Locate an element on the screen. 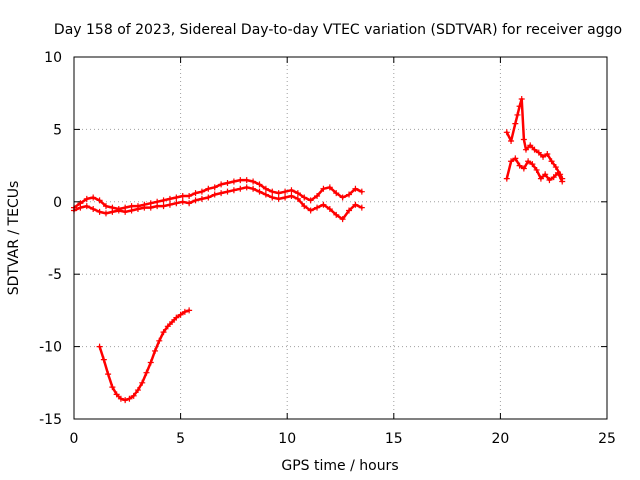 The image size is (640, 480). series-track-d is located at coordinates (534, 170).